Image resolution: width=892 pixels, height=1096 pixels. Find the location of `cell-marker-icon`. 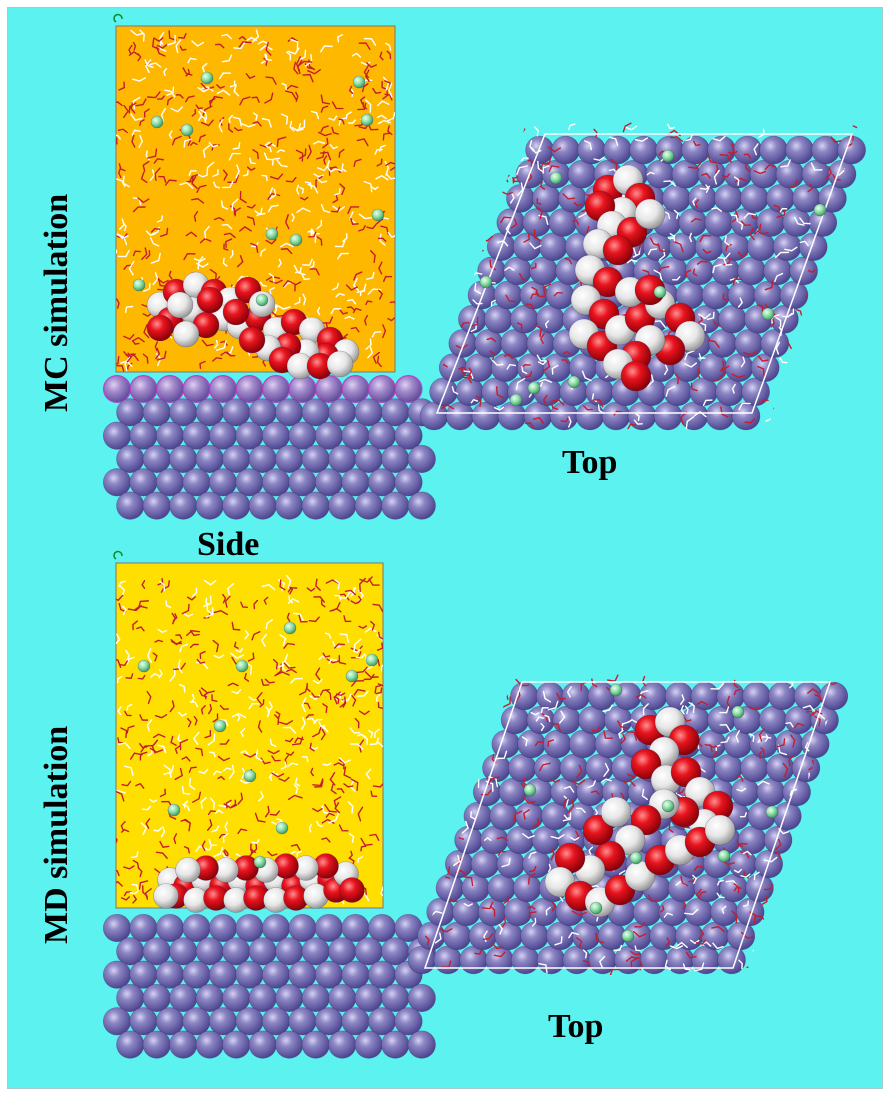

cell-marker-icon is located at coordinates (118, 18).